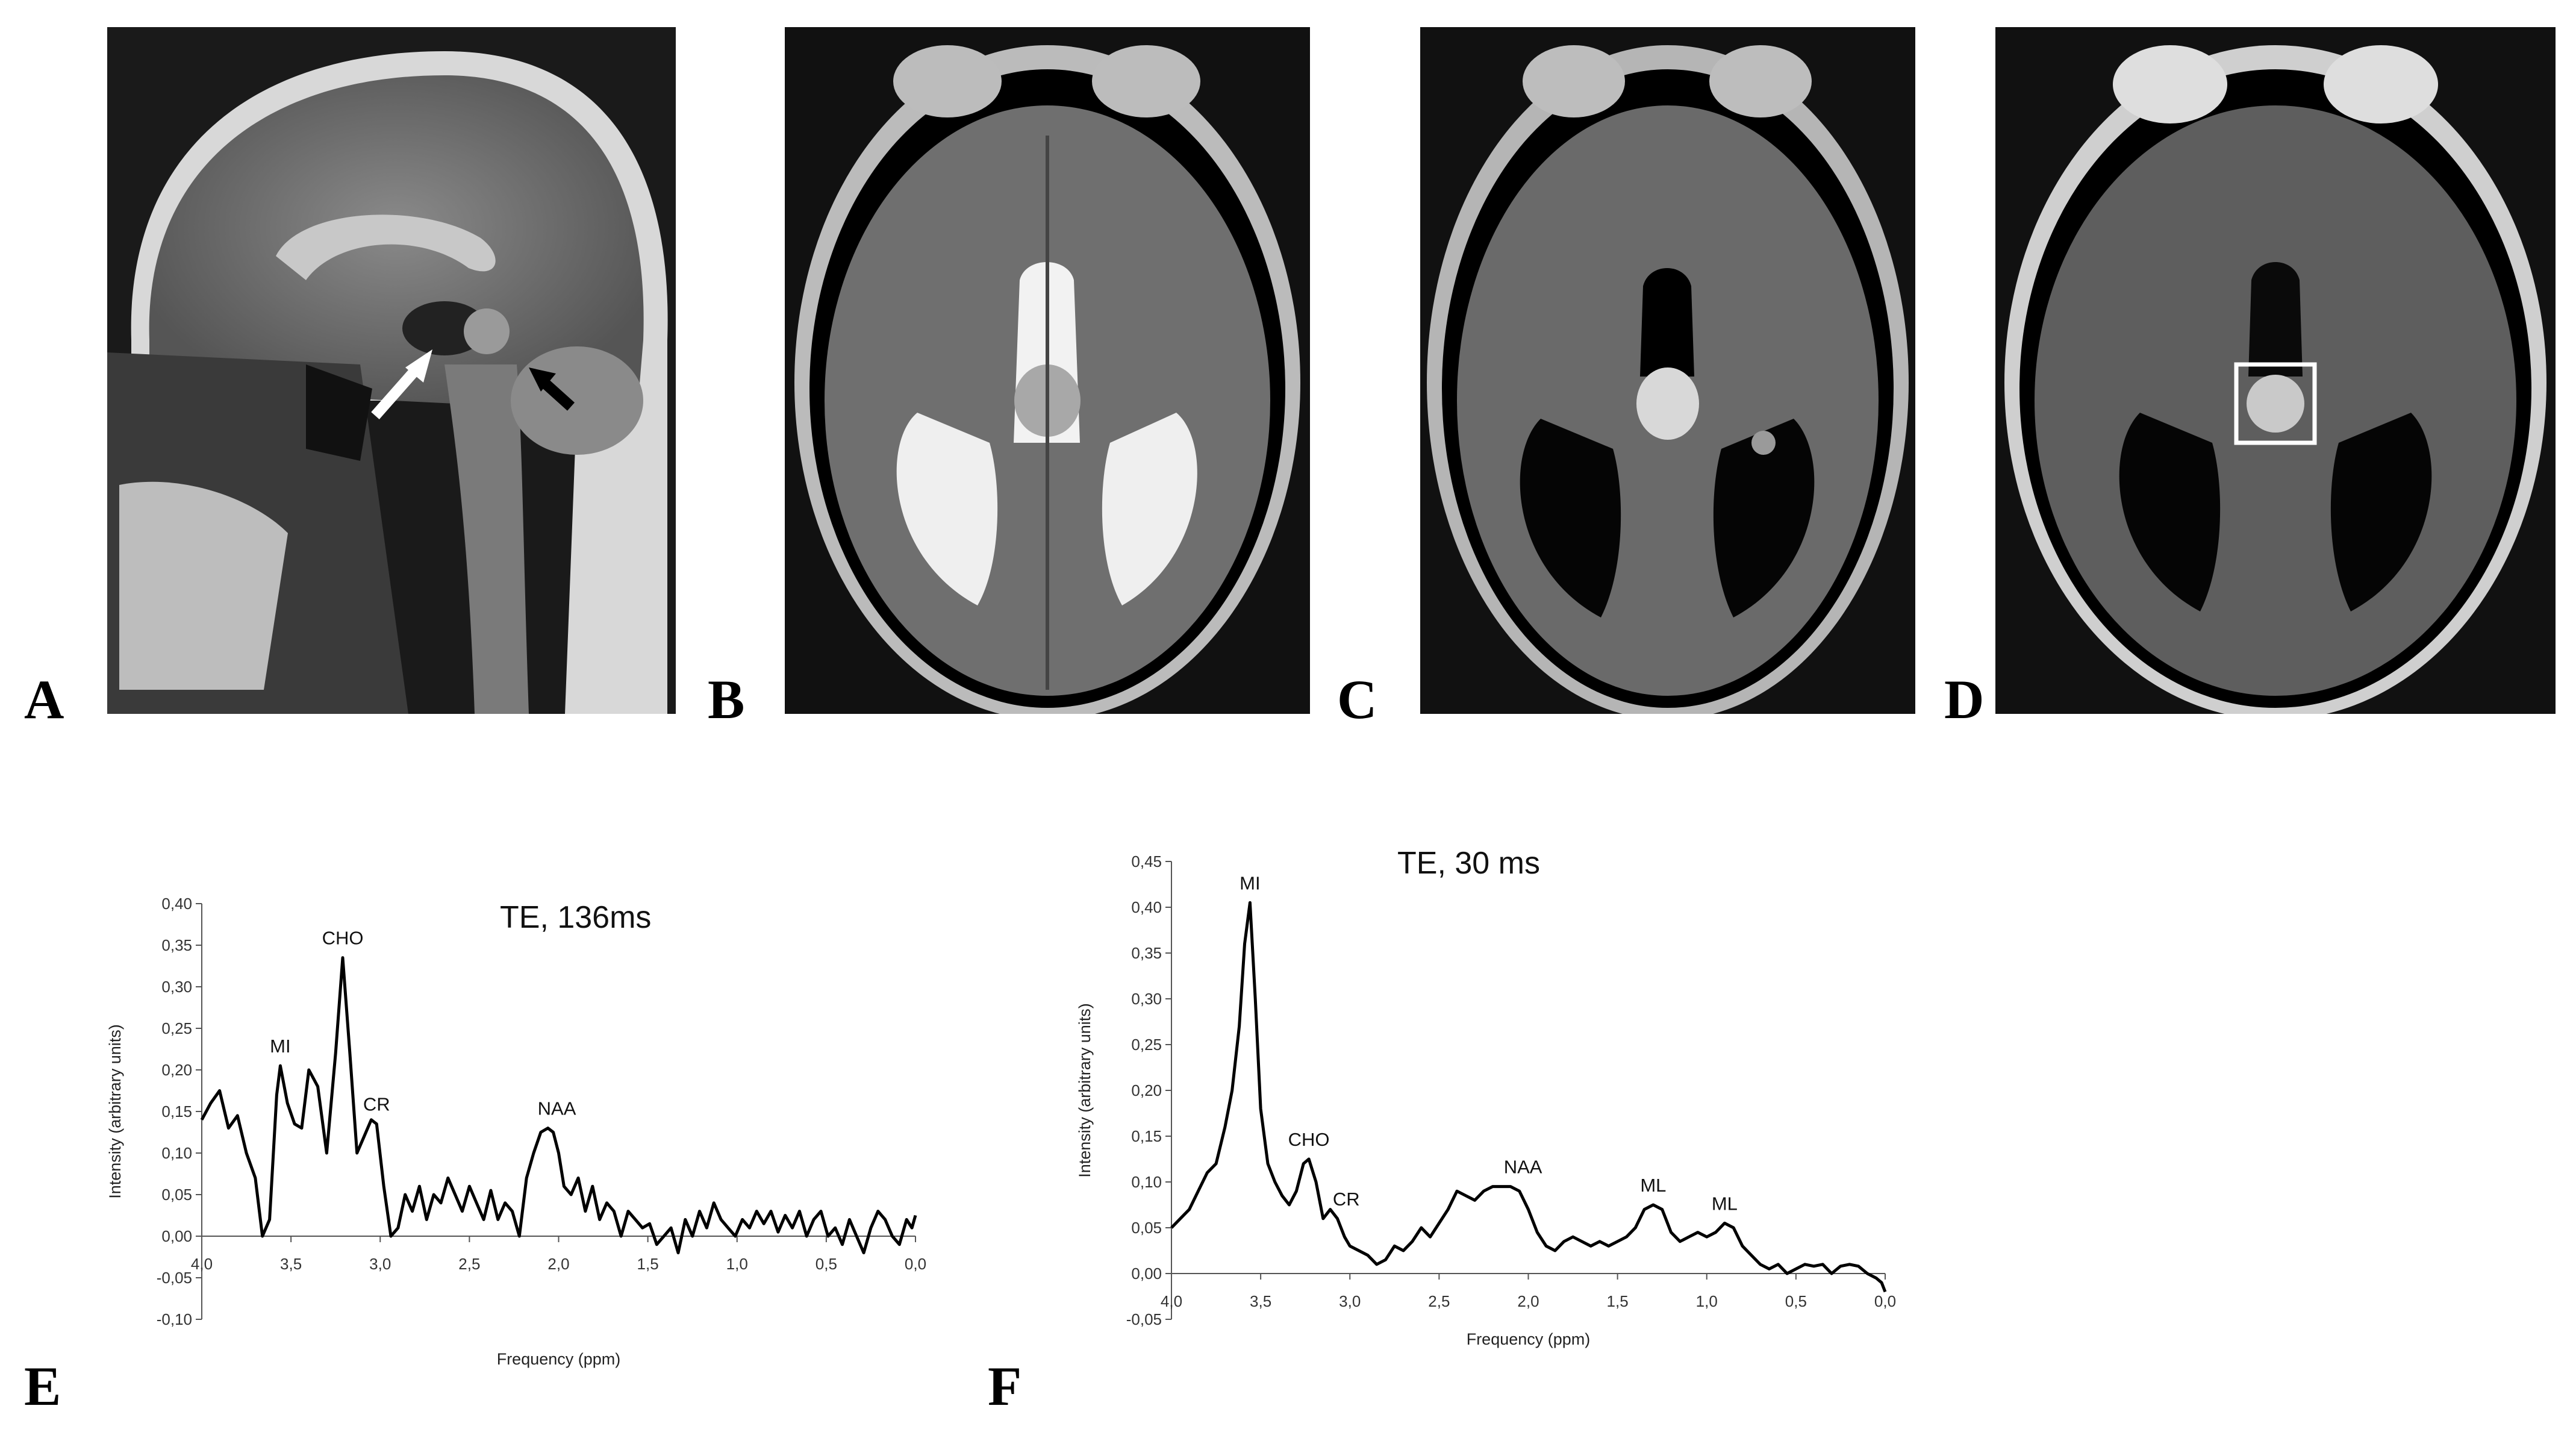 The width and height of the screenshot is (2576, 1441). What do you see at coordinates (575, 917) in the screenshot?
I see `chart-title: TE, 136ms` at bounding box center [575, 917].